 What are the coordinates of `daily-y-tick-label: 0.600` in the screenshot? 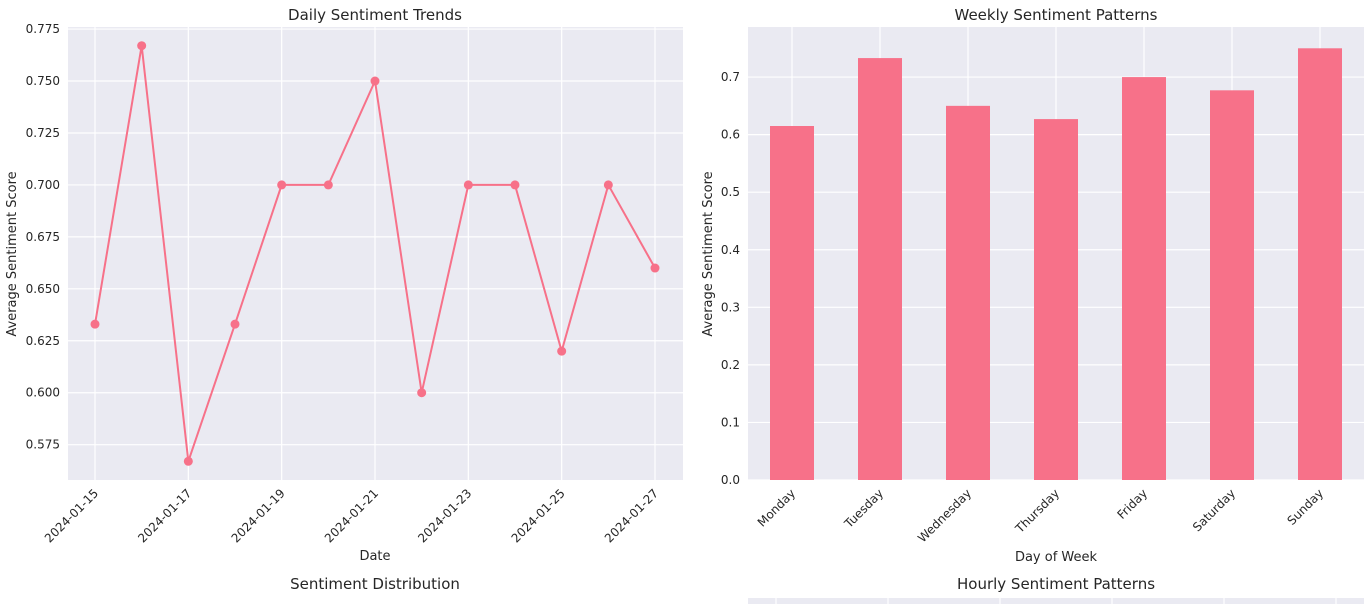 It's located at (43, 393).